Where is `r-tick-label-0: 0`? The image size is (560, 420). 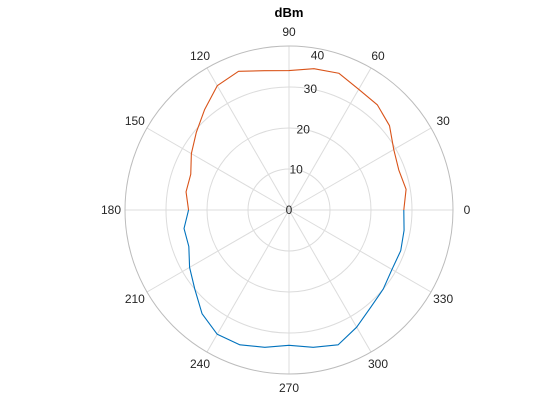
r-tick-label-0: 0 is located at coordinates (289, 210).